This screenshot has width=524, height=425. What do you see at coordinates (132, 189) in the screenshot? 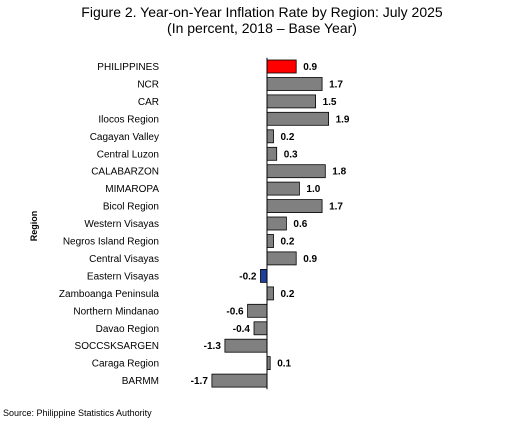
I see `category-label: MIMAROPA` at bounding box center [132, 189].